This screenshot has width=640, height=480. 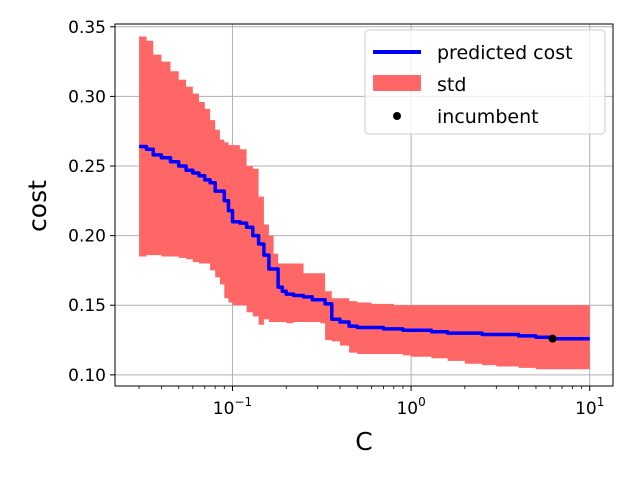 What do you see at coordinates (397, 83) in the screenshot?
I see `legend-swatch-std` at bounding box center [397, 83].